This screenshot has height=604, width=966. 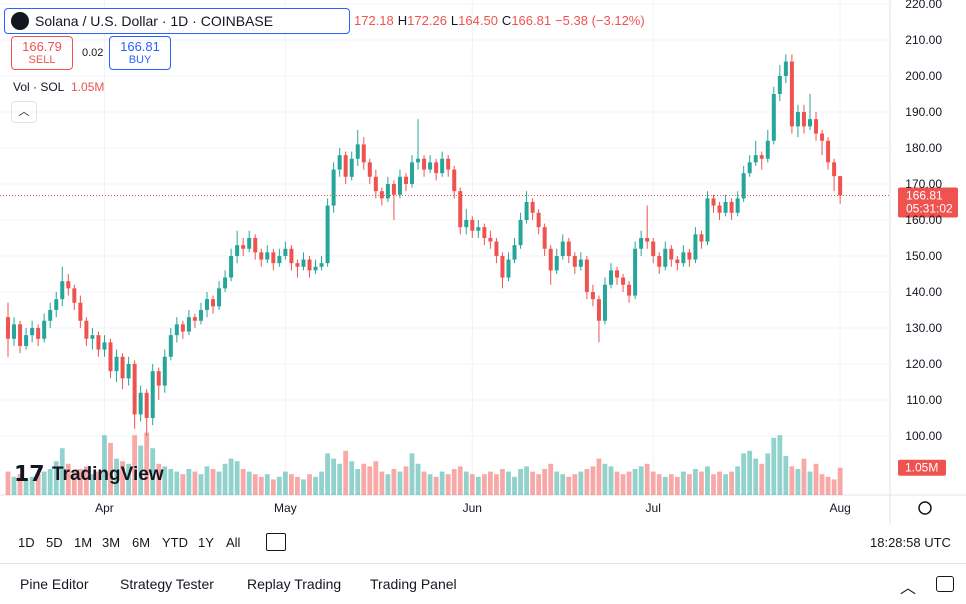 I want to click on symbol-box: Solana / U.S. Dollar · 1D · COINBASE, so click(x=177, y=21).